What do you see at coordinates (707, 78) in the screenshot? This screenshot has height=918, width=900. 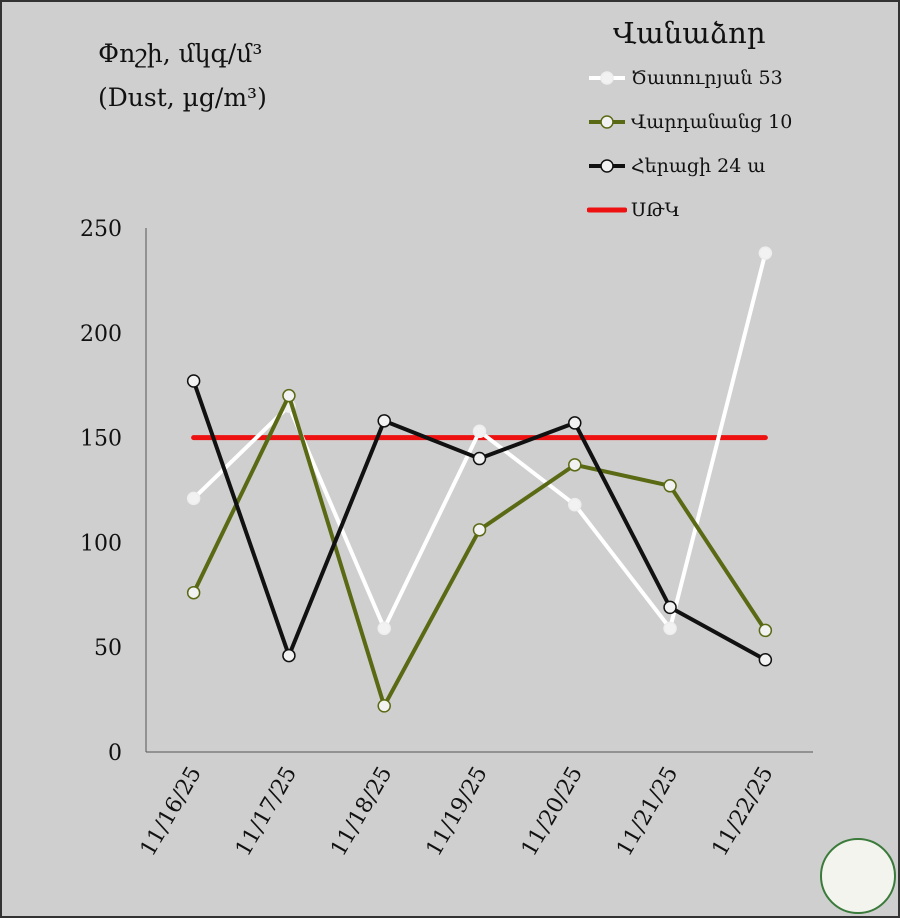 I see `legend-label: Ծատուրյան 53` at bounding box center [707, 78].